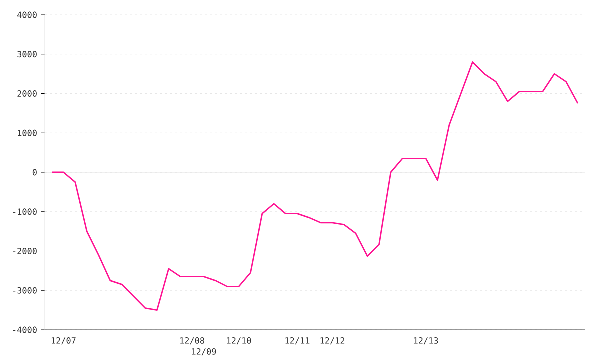  I want to click on y-tick-label: 4000, so click(27, 15).